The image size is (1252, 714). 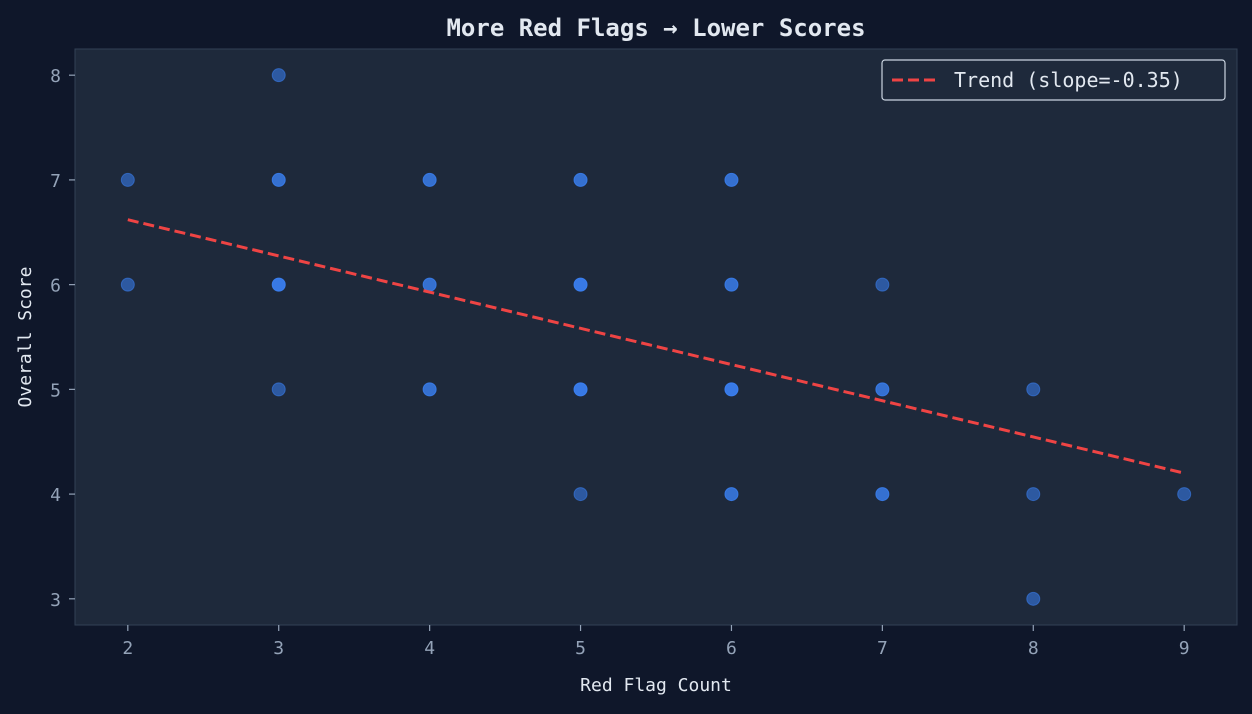 What do you see at coordinates (55, 495) in the screenshot?
I see `y-tick-label: 4` at bounding box center [55, 495].